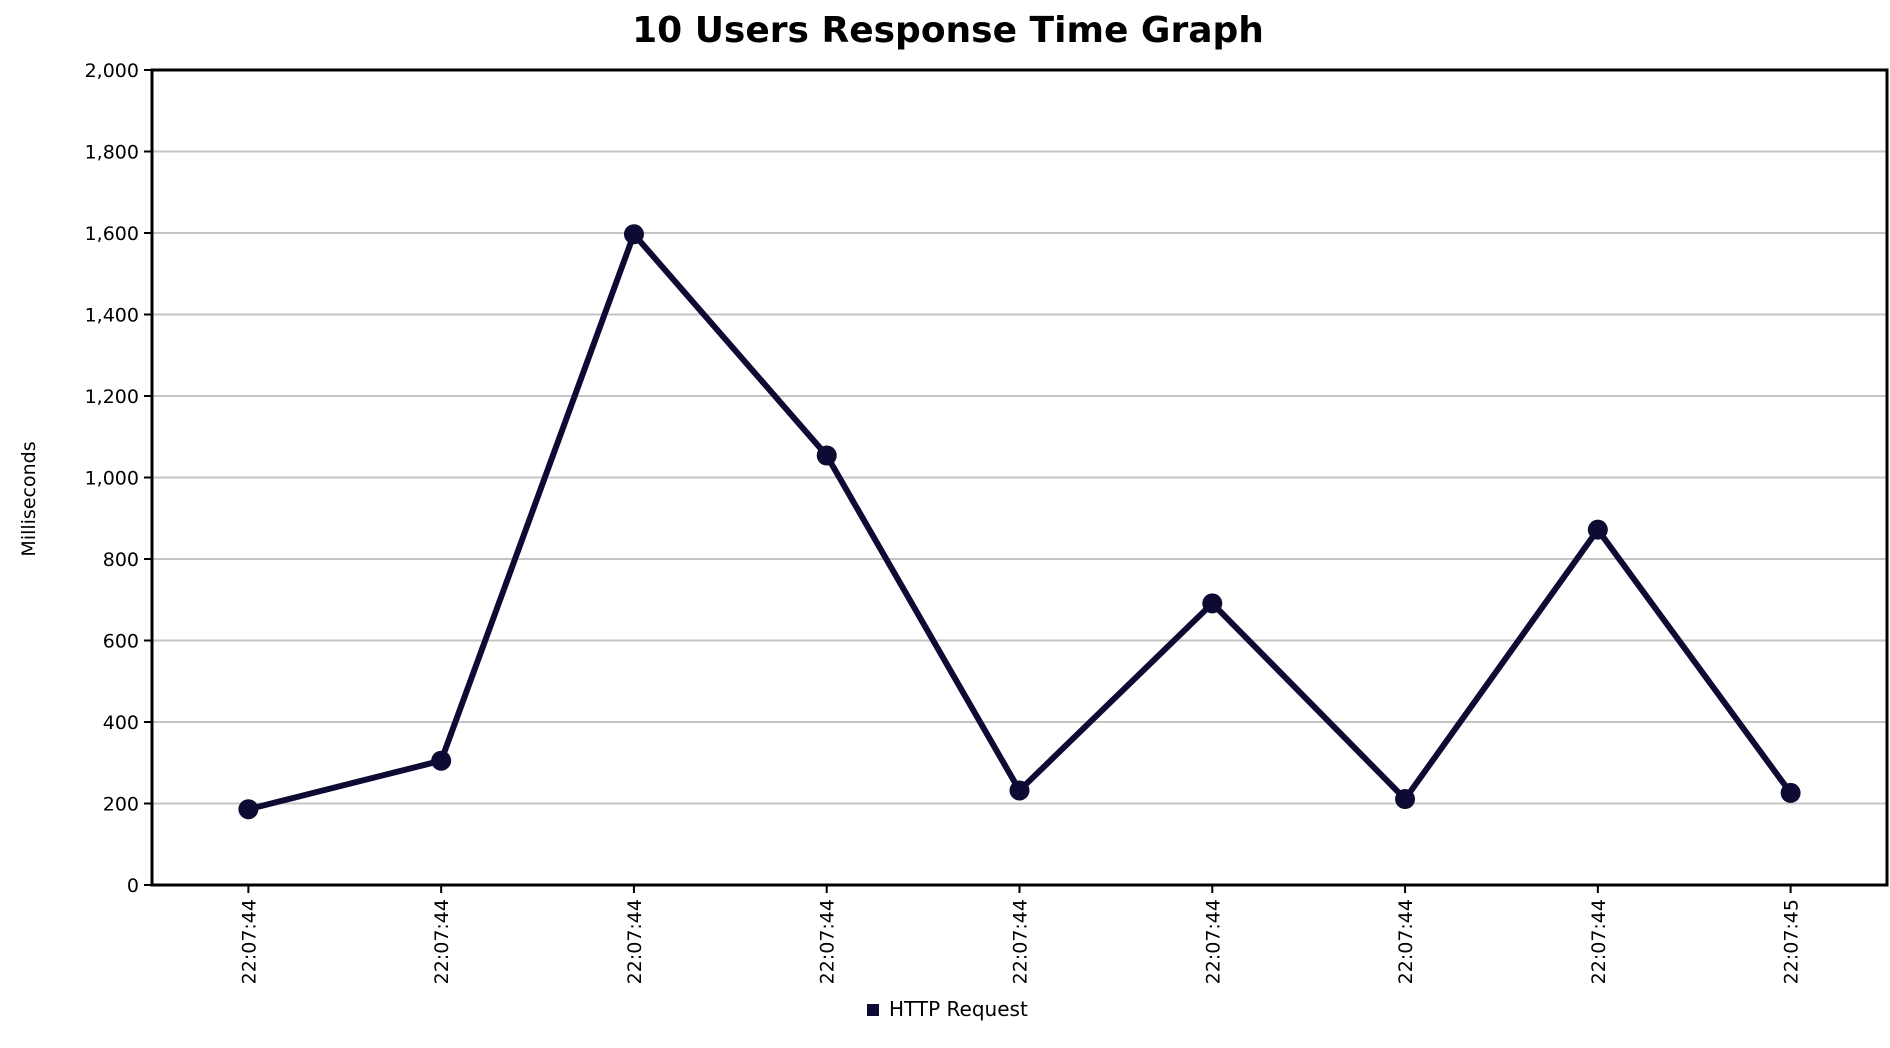  I want to click on y-tick-label: 1,200, so click(112, 397).